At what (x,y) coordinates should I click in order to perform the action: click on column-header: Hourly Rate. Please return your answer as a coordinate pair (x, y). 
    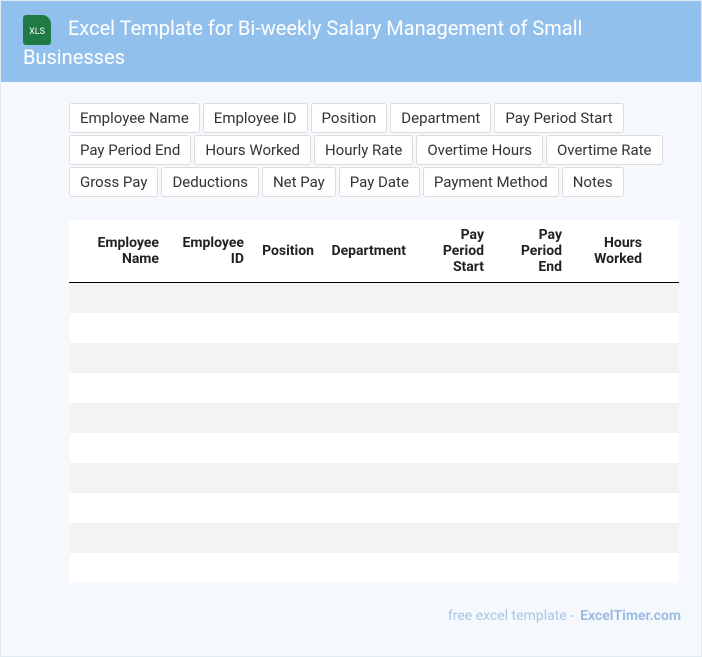
    Looking at the image, I should click on (664, 251).